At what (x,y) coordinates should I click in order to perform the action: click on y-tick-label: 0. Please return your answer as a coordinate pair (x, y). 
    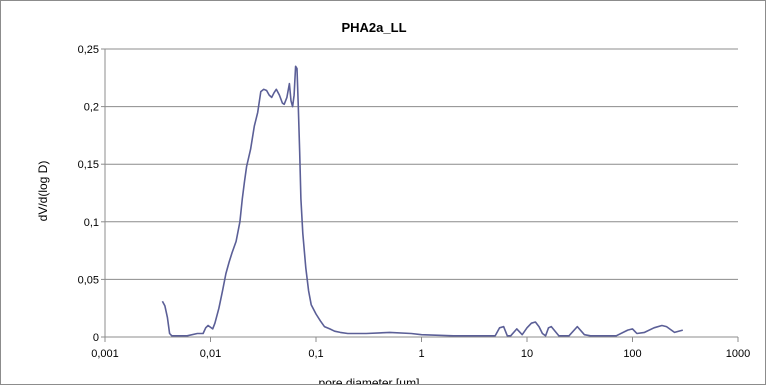
    Looking at the image, I should click on (96, 338).